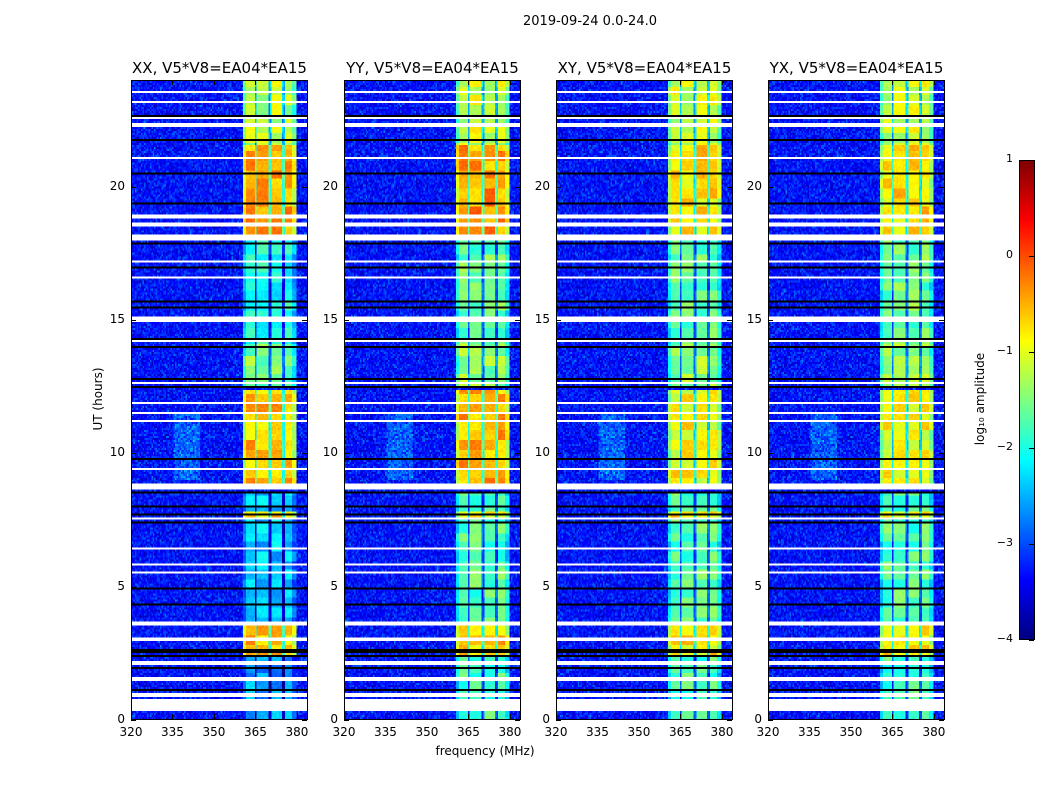 Image resolution: width=1050 pixels, height=800 pixels. Describe the element at coordinates (590, 21) in the screenshot. I see `figure-title: 2019-09-24 0.0-24.0` at that location.